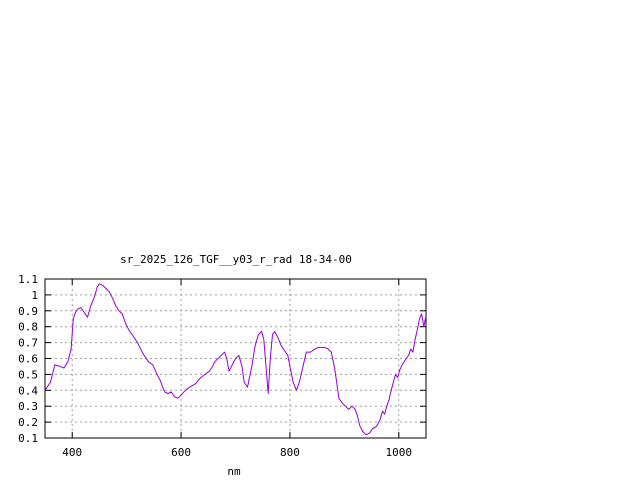 This screenshot has width=640, height=480. What do you see at coordinates (28, 279) in the screenshot?
I see `y-tick-label: 1.1` at bounding box center [28, 279].